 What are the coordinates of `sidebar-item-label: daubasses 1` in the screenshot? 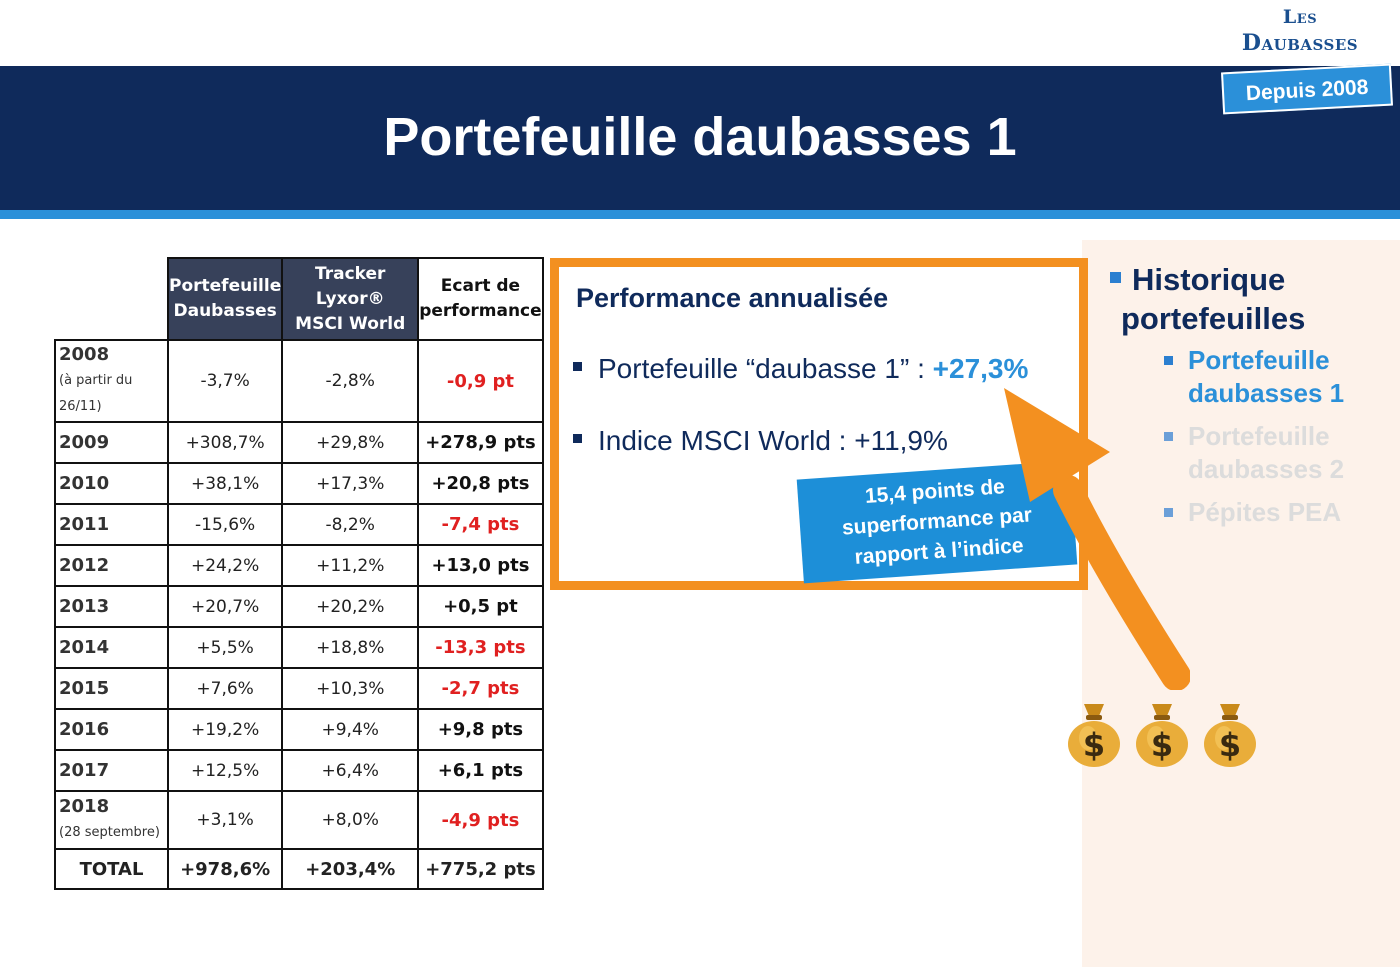 It's located at (1266, 393).